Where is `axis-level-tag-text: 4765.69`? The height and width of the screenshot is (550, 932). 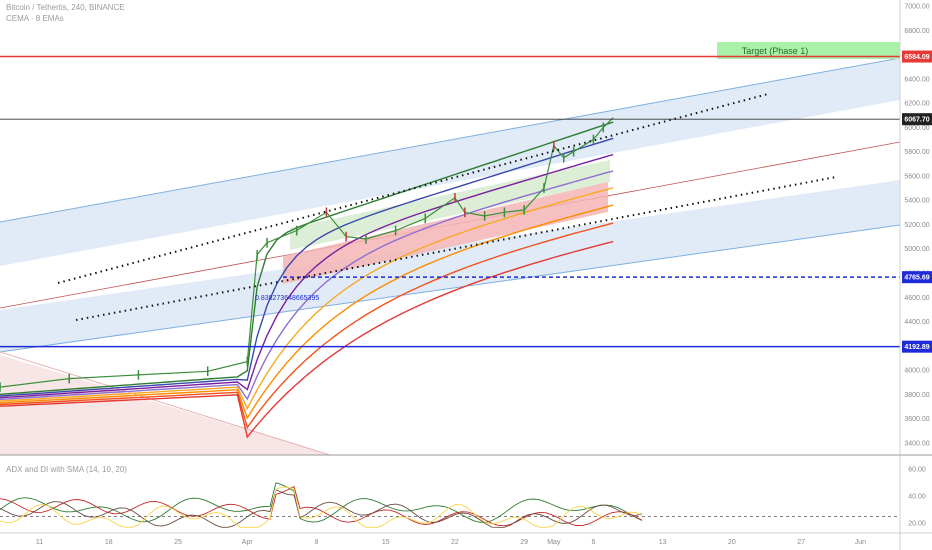
axis-level-tag-text: 4765.69 is located at coordinates (916, 278).